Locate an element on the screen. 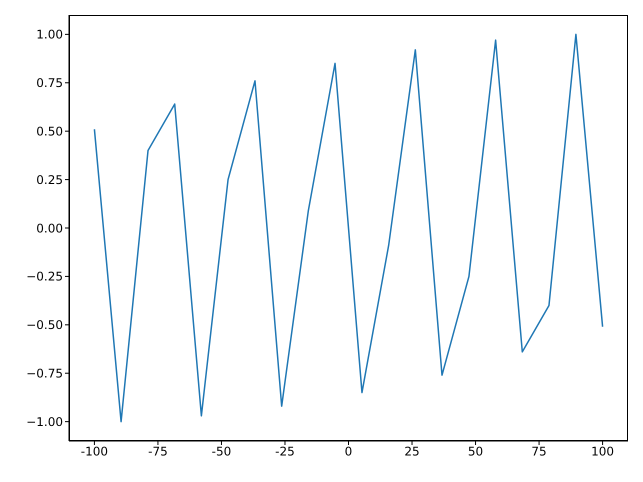 This screenshot has height=482, width=643. y-tick-label: 0.75 is located at coordinates (49, 83).